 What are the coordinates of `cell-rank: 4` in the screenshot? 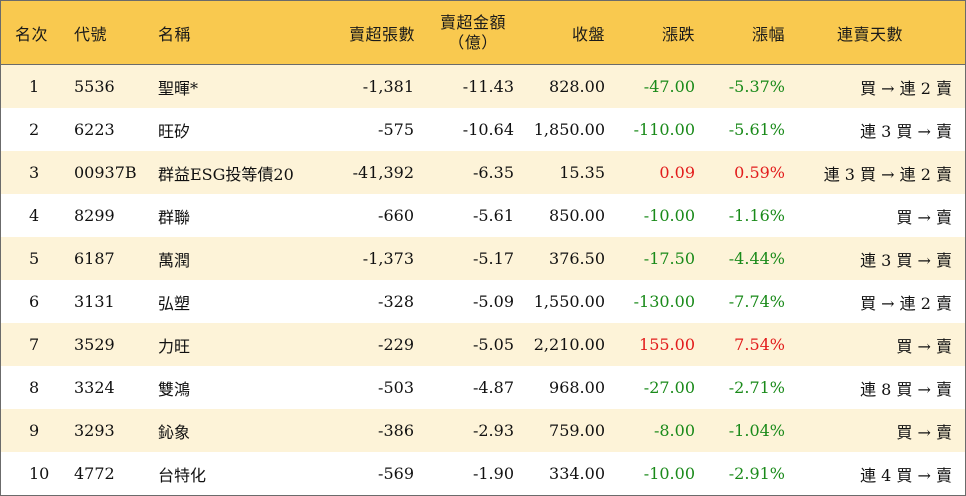 It's located at (34, 215).